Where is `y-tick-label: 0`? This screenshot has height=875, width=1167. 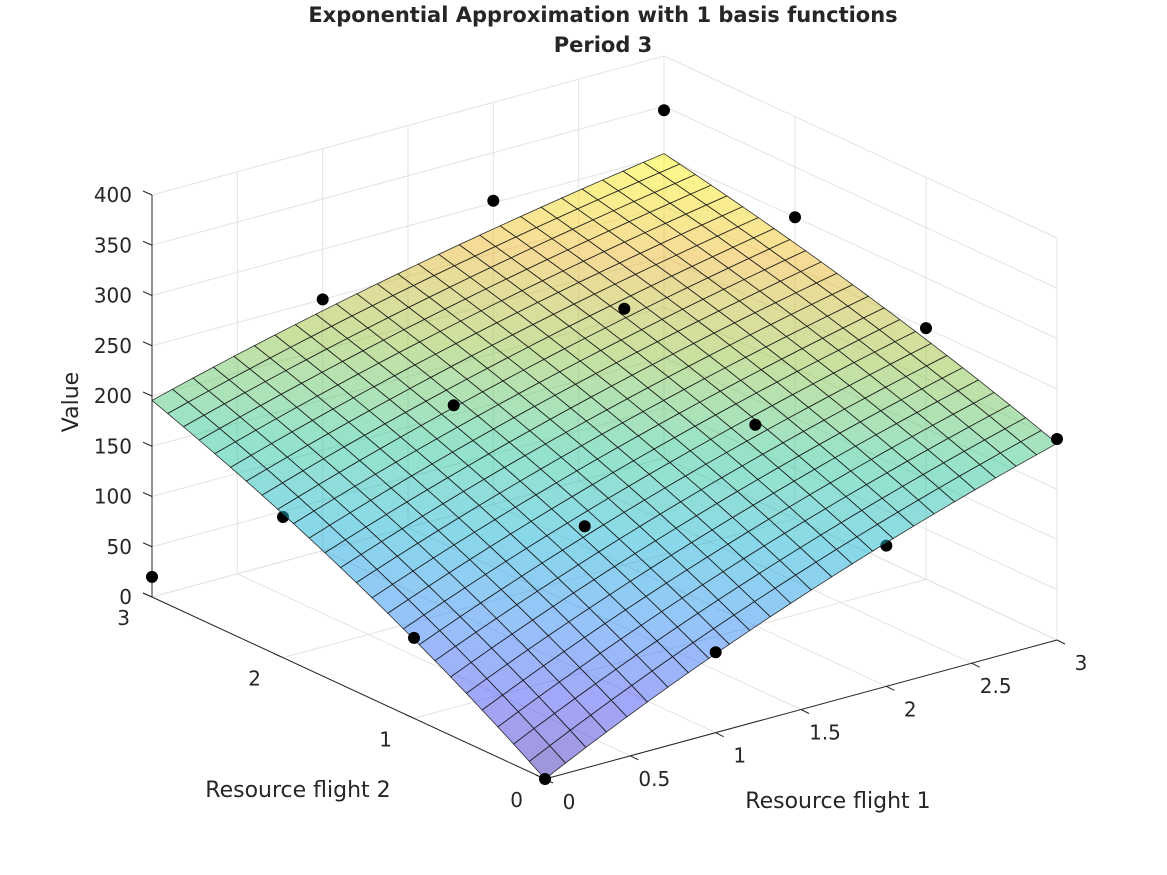 y-tick-label: 0 is located at coordinates (516, 800).